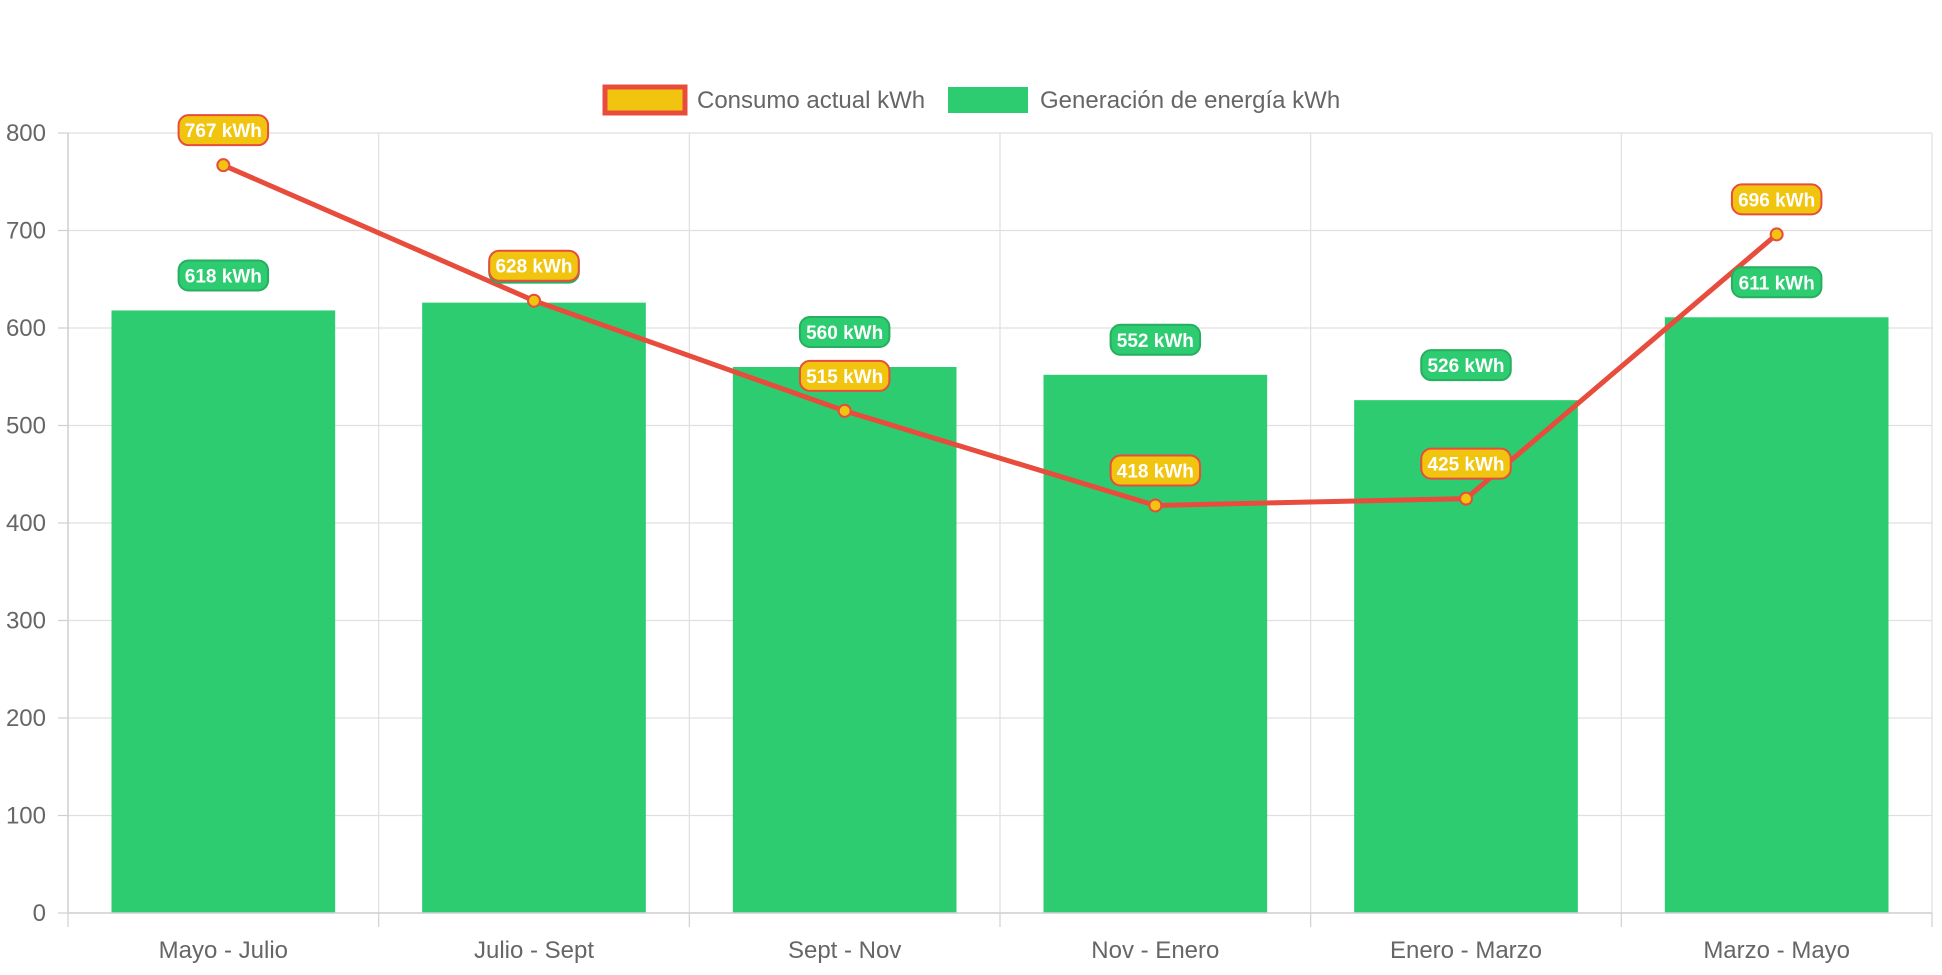 The width and height of the screenshot is (1942, 975). I want to click on x-tick-label: Marzo - Mayo, so click(1776, 950).